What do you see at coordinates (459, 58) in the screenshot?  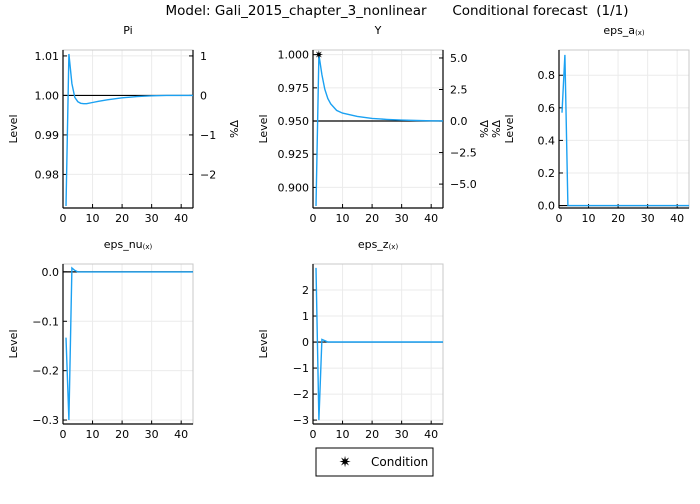 I see `y2-tick-label: 5.0` at bounding box center [459, 58].